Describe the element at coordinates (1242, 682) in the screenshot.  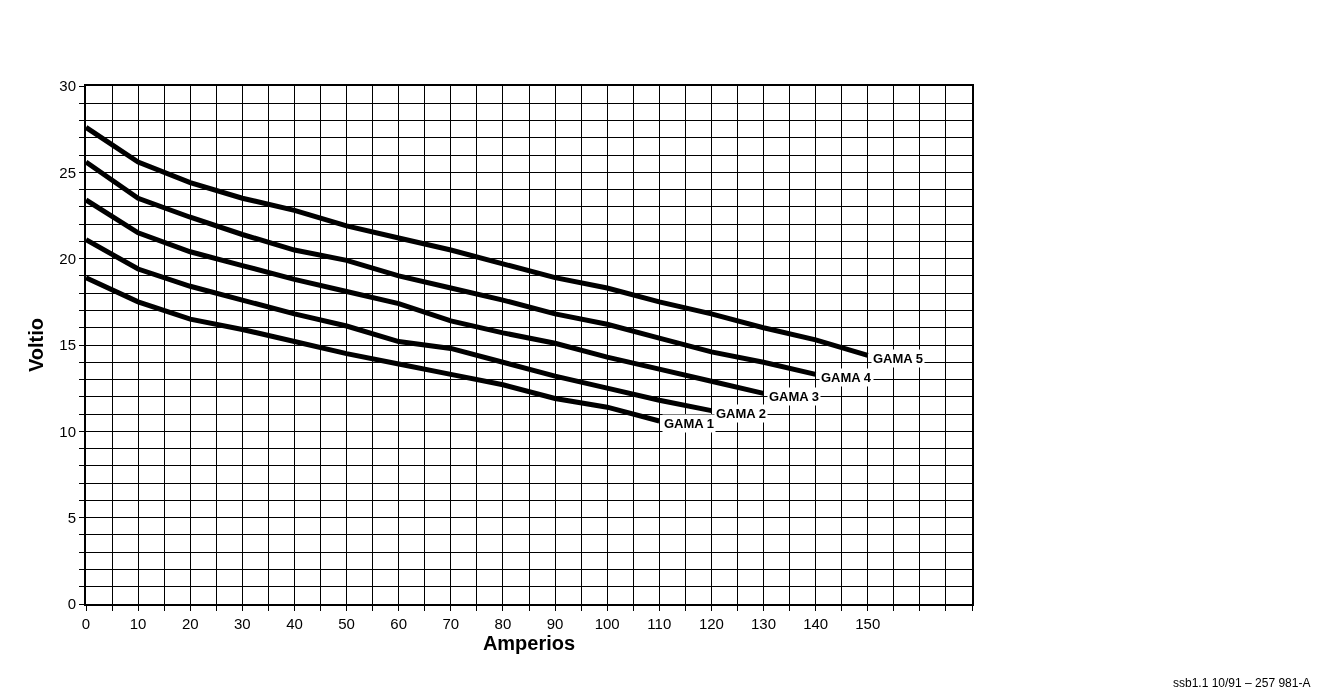
I see `text: ssb1.1 10/91 – 257 981-A` at that location.